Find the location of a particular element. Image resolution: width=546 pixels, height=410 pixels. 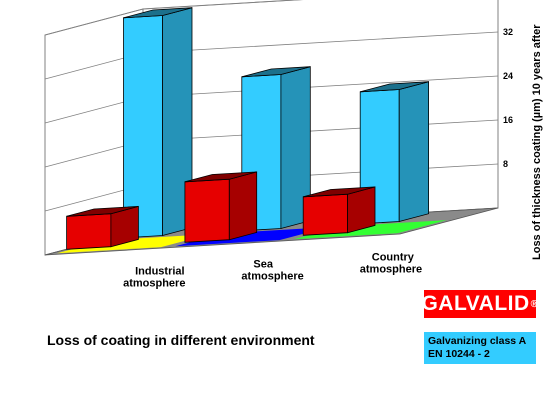

category-label: Industrial is located at coordinates (160, 271).